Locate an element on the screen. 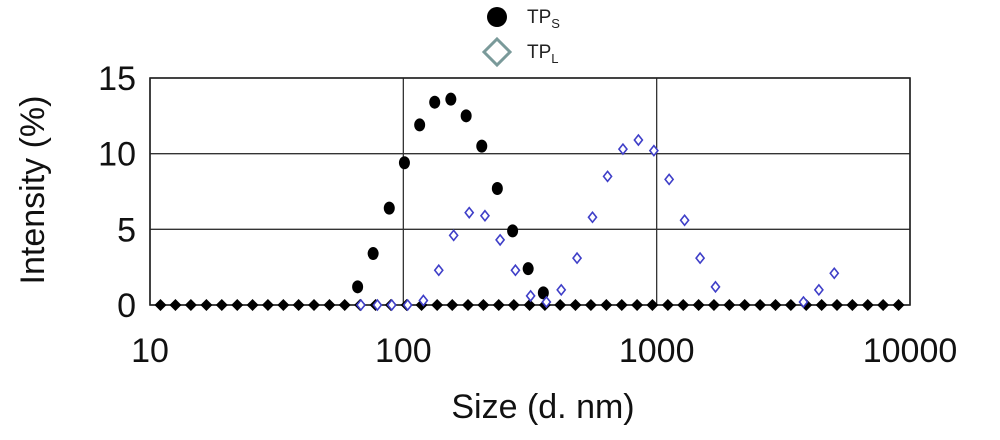 The height and width of the screenshot is (440, 1000). y-tick-labels: 0 5 10 15 is located at coordinates (117, 192).